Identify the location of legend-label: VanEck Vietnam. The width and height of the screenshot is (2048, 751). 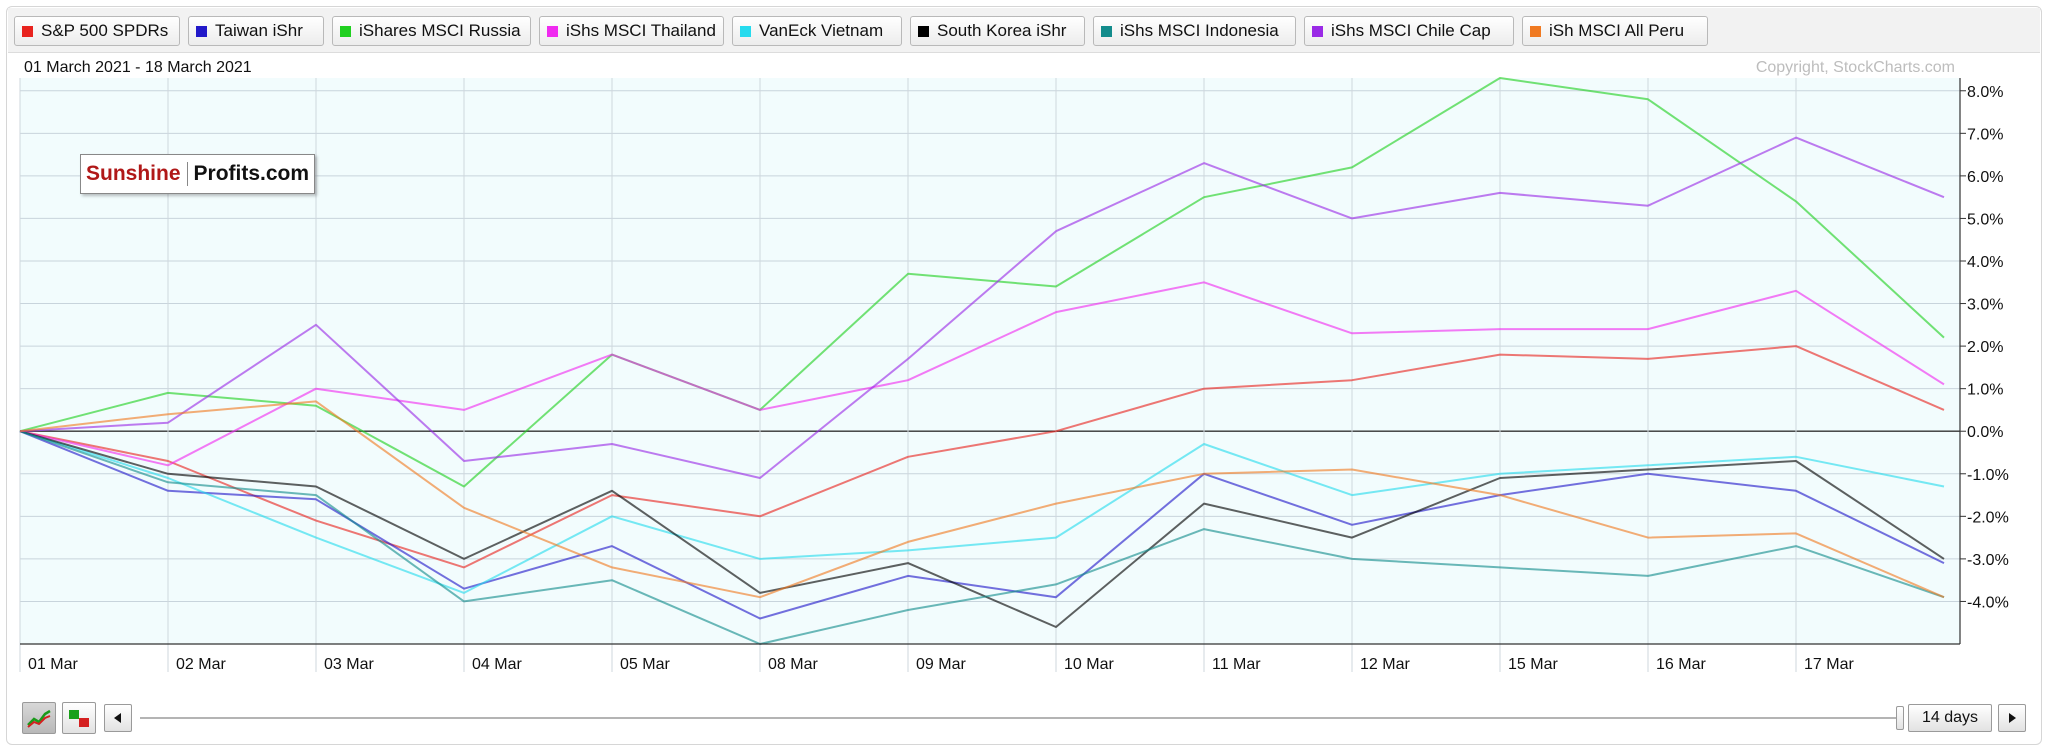
(821, 30).